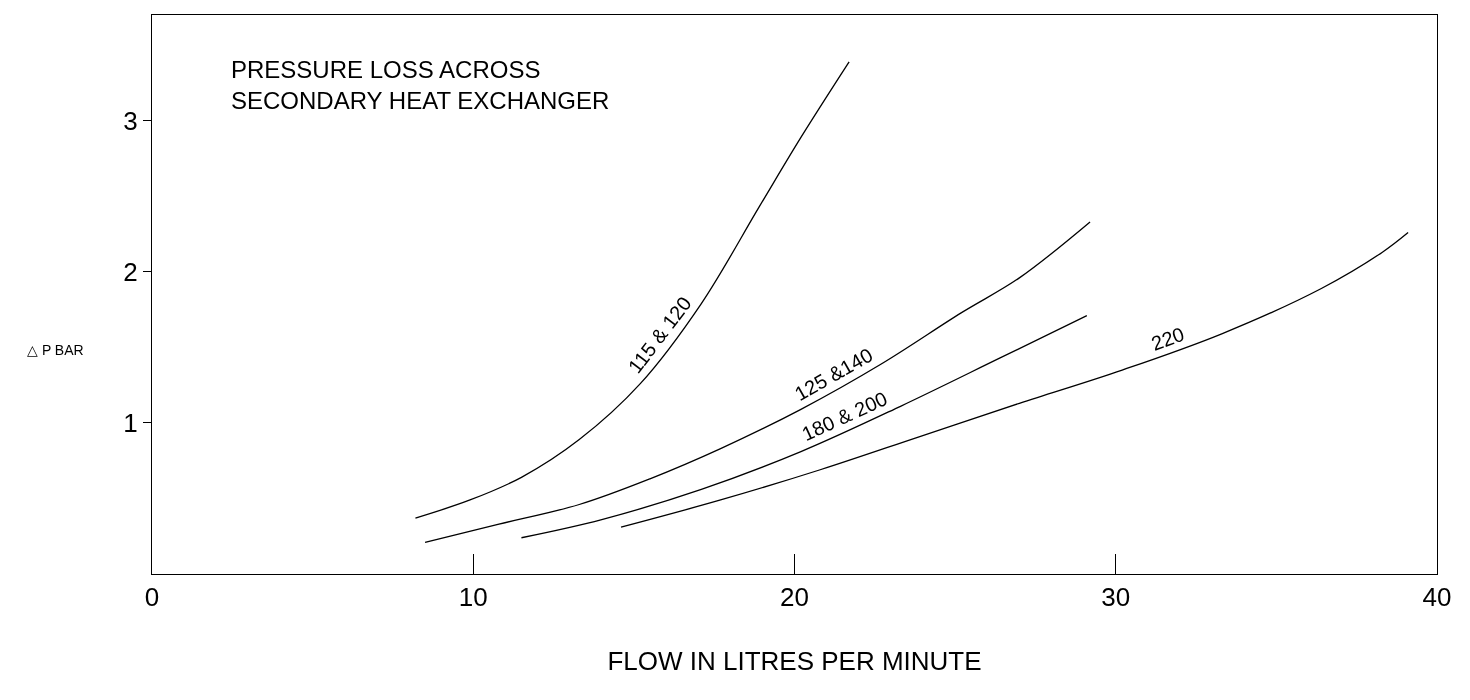  I want to click on x-tick-label: 0, so click(152, 597).